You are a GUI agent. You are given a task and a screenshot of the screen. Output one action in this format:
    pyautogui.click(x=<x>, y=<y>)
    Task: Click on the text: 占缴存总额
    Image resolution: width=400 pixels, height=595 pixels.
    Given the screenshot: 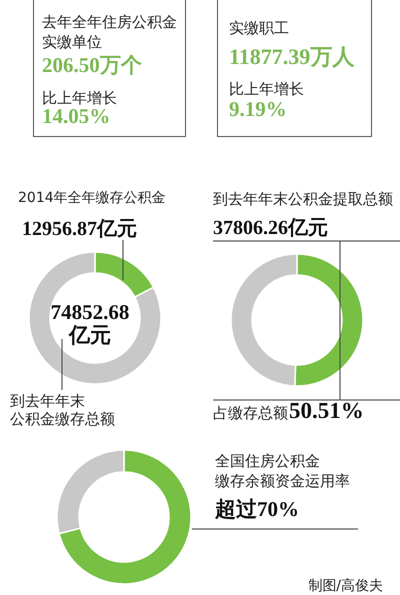 What is the action you would take?
    pyautogui.click(x=250, y=413)
    